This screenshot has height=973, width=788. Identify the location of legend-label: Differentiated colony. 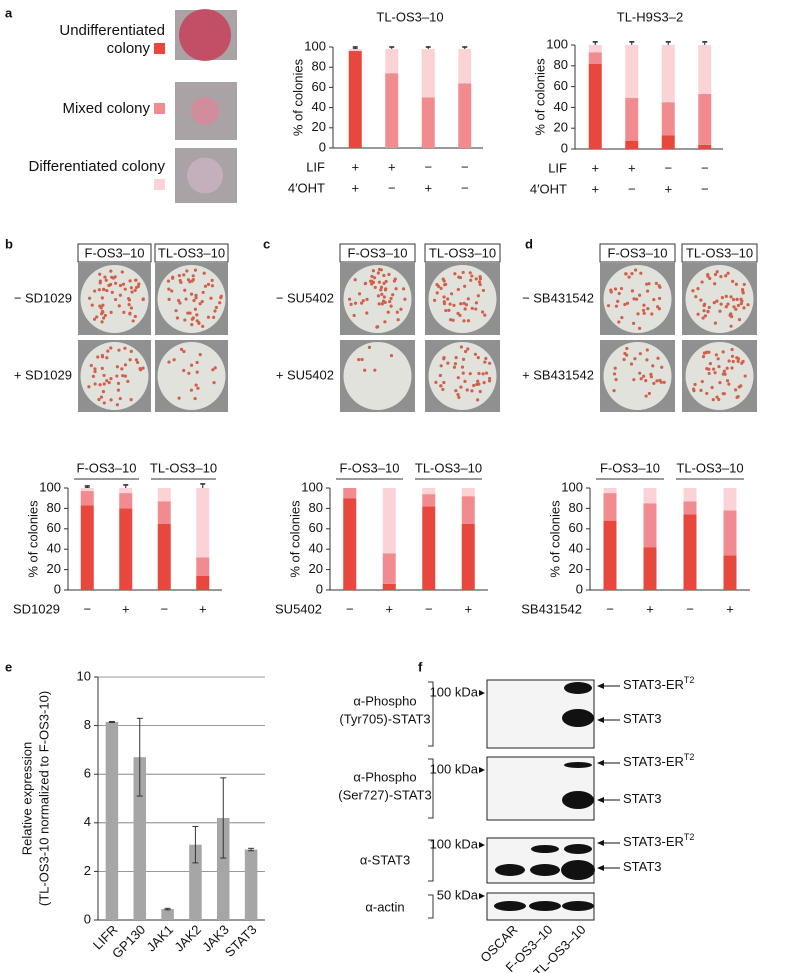
(96, 166).